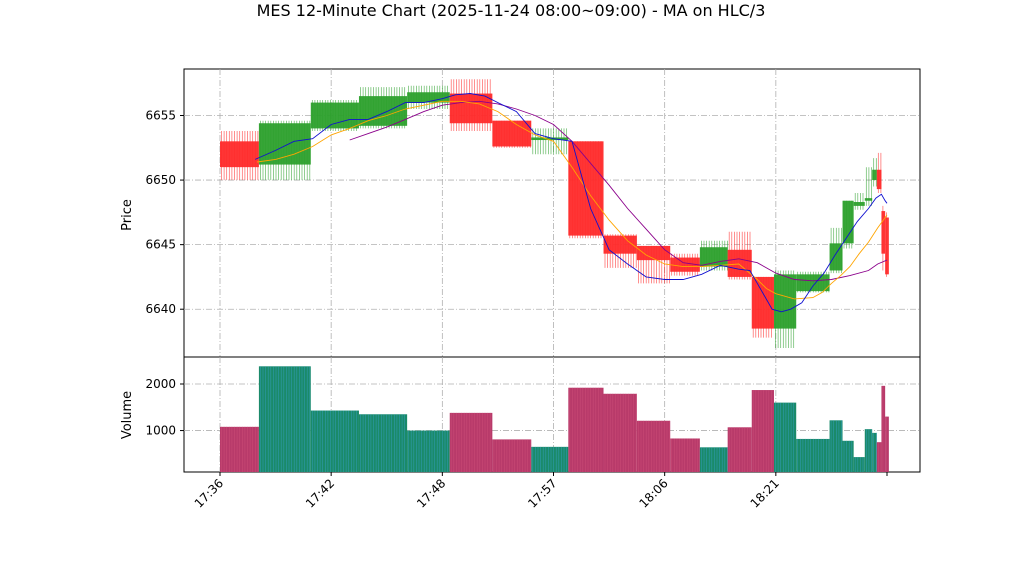 Image resolution: width=1022 pixels, height=575 pixels. I want to click on volume-y-tick-label: 2000, so click(160, 384).